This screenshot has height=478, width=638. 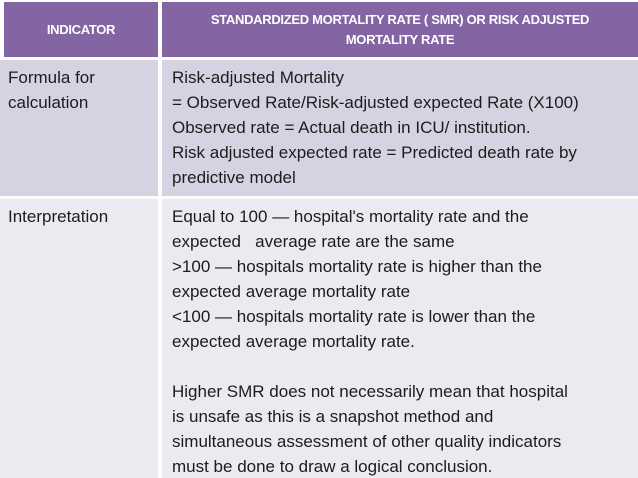 What do you see at coordinates (79, 338) in the screenshot?
I see `row-interpretation-label: Interpretation` at bounding box center [79, 338].